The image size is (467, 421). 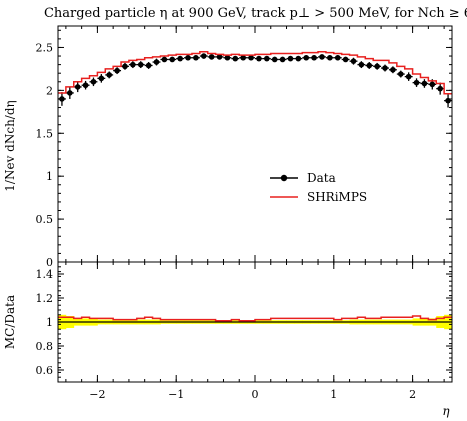 What do you see at coordinates (97, 394) in the screenshot?
I see `xtick-label: −2` at bounding box center [97, 394].